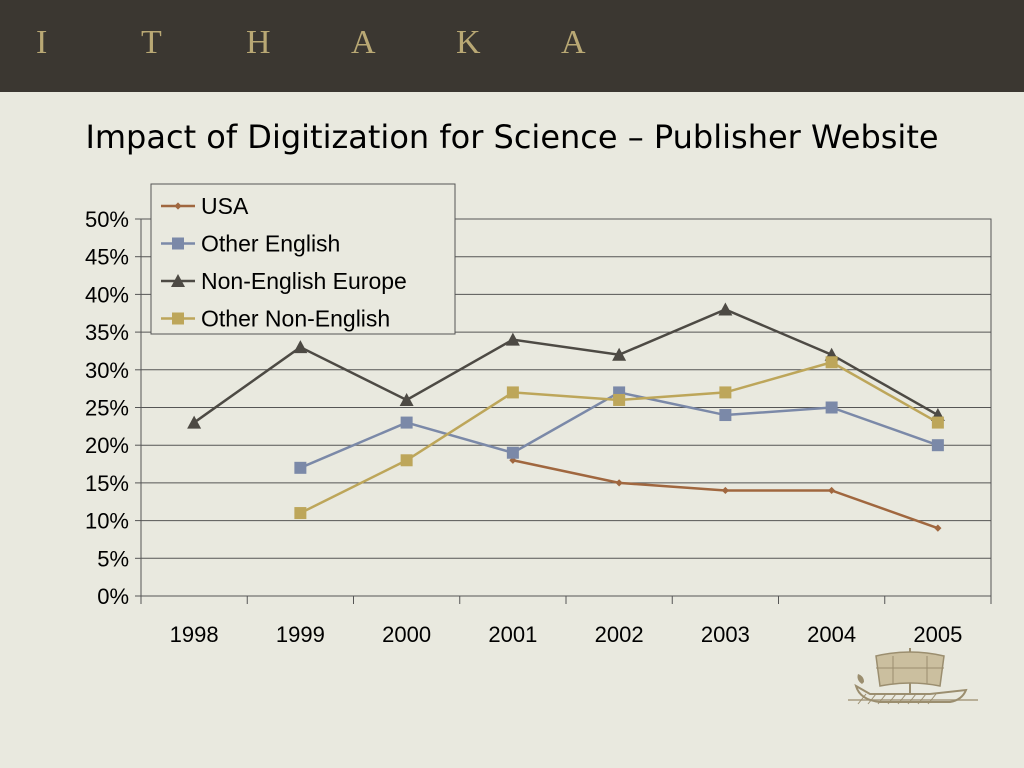 The image size is (1024, 768). I want to click on y-tick-label: 10%, so click(107, 521).